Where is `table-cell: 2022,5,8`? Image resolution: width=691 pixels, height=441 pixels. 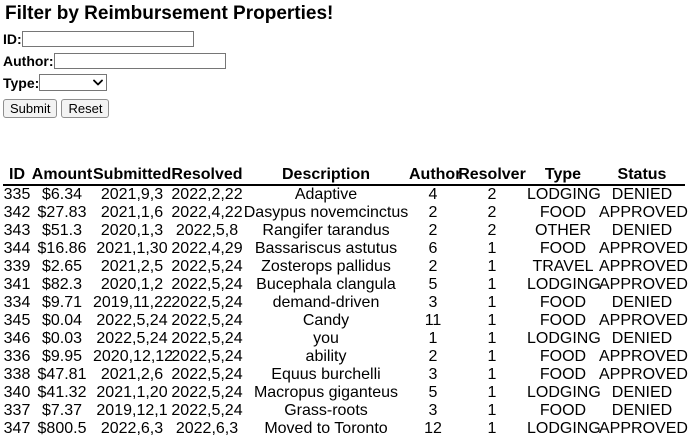
table-cell: 2022,5,8 is located at coordinates (207, 230).